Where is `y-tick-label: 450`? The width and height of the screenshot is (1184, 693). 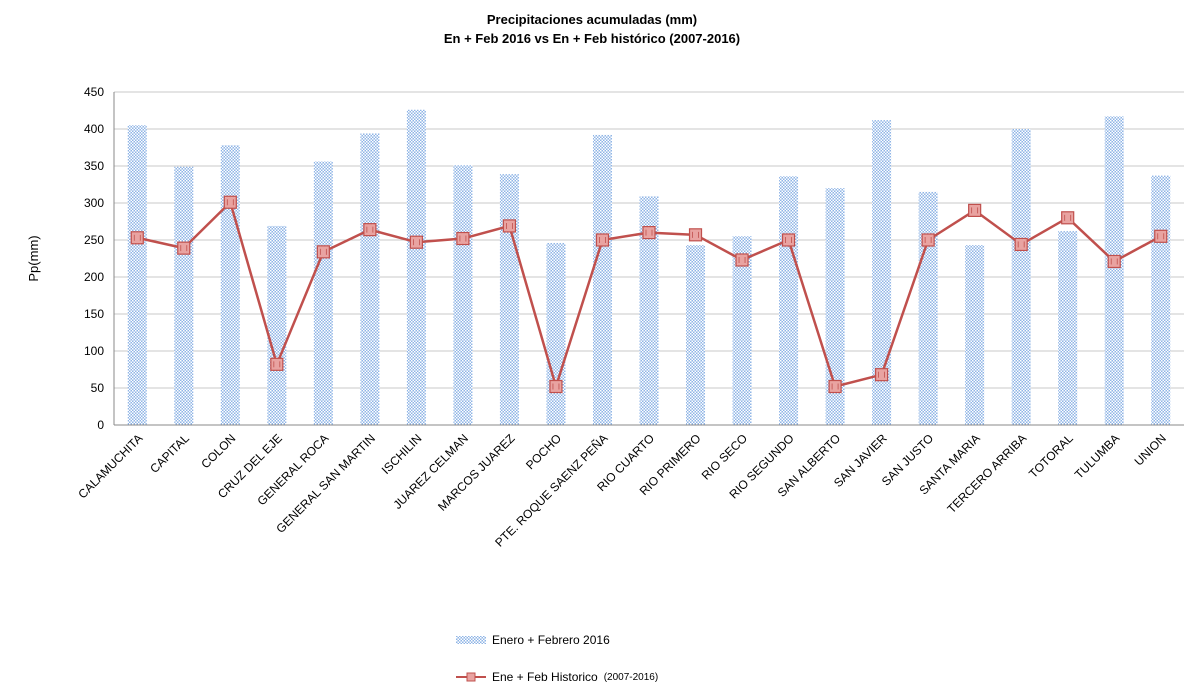
y-tick-label: 450 is located at coordinates (94, 92).